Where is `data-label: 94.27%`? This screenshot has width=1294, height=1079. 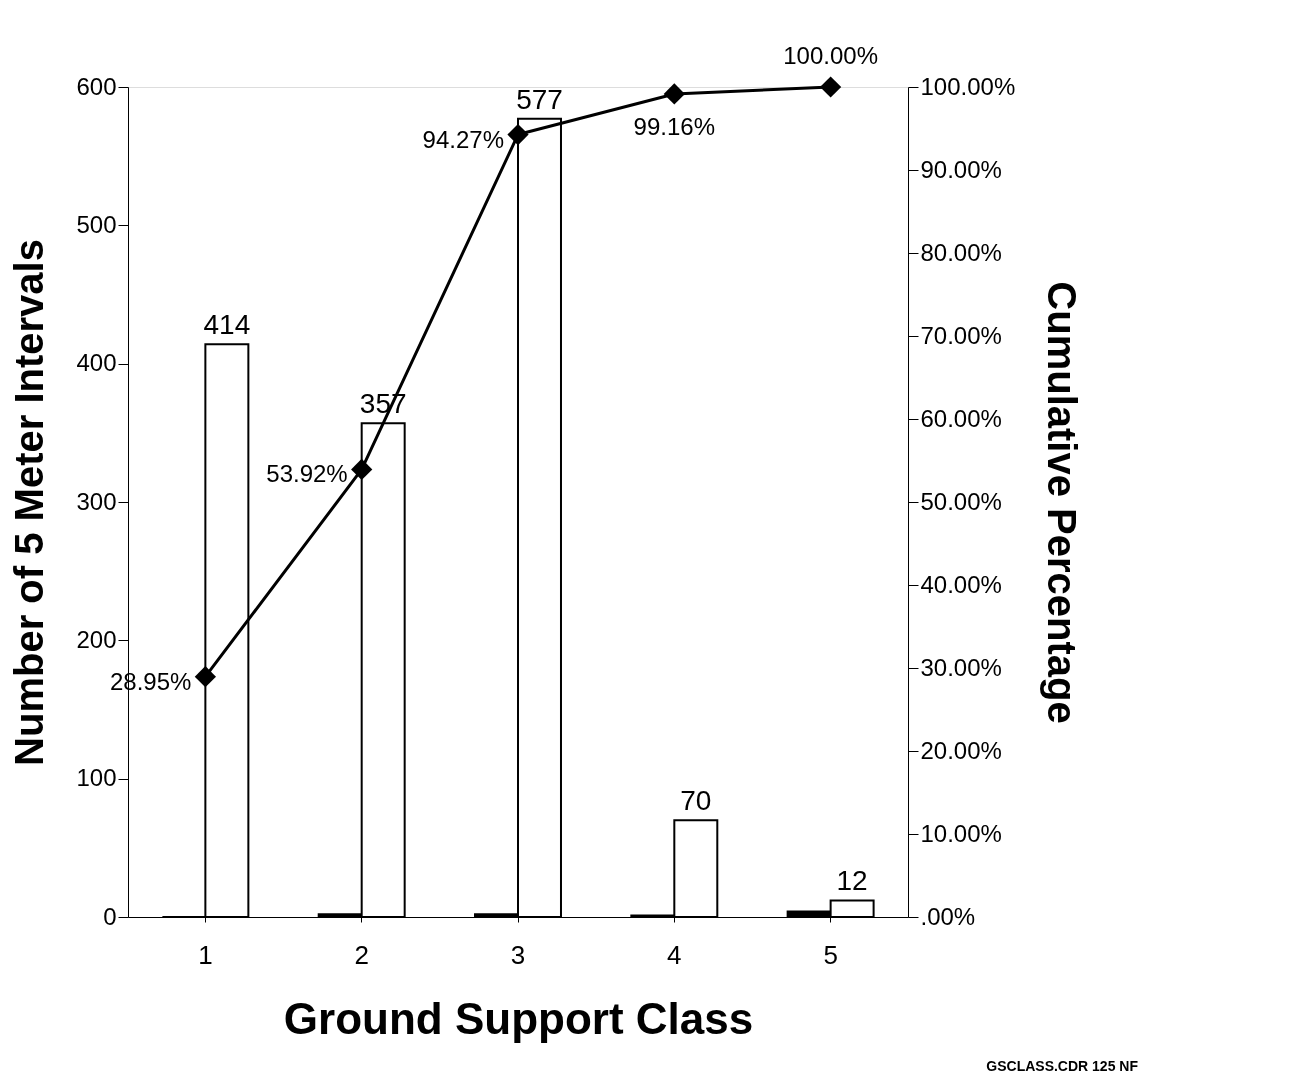
data-label: 94.27% is located at coordinates (463, 139).